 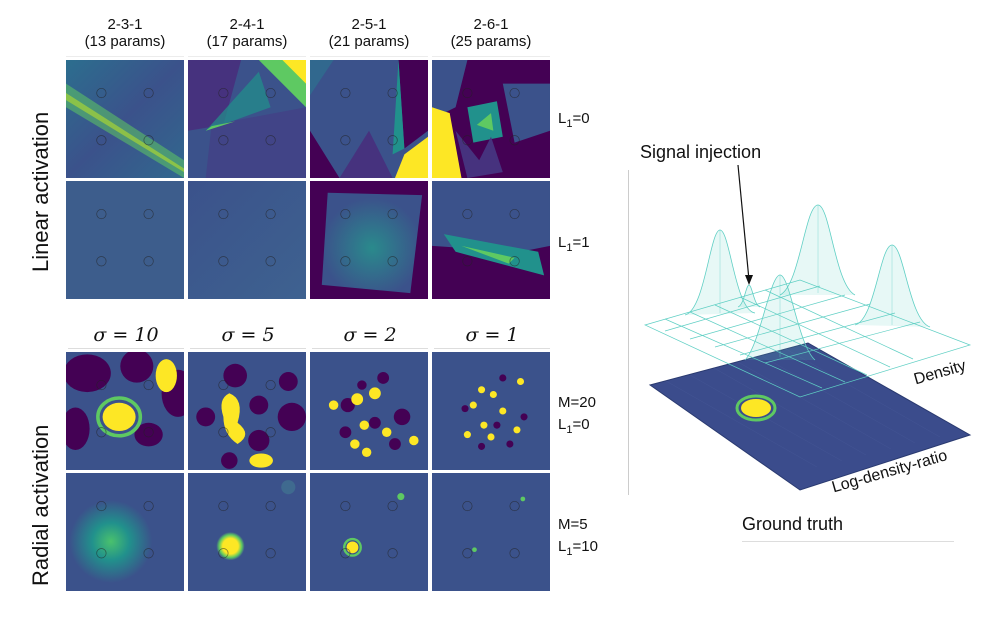 I want to click on panel-linear-l1-0-col3, so click(x=369, y=119).